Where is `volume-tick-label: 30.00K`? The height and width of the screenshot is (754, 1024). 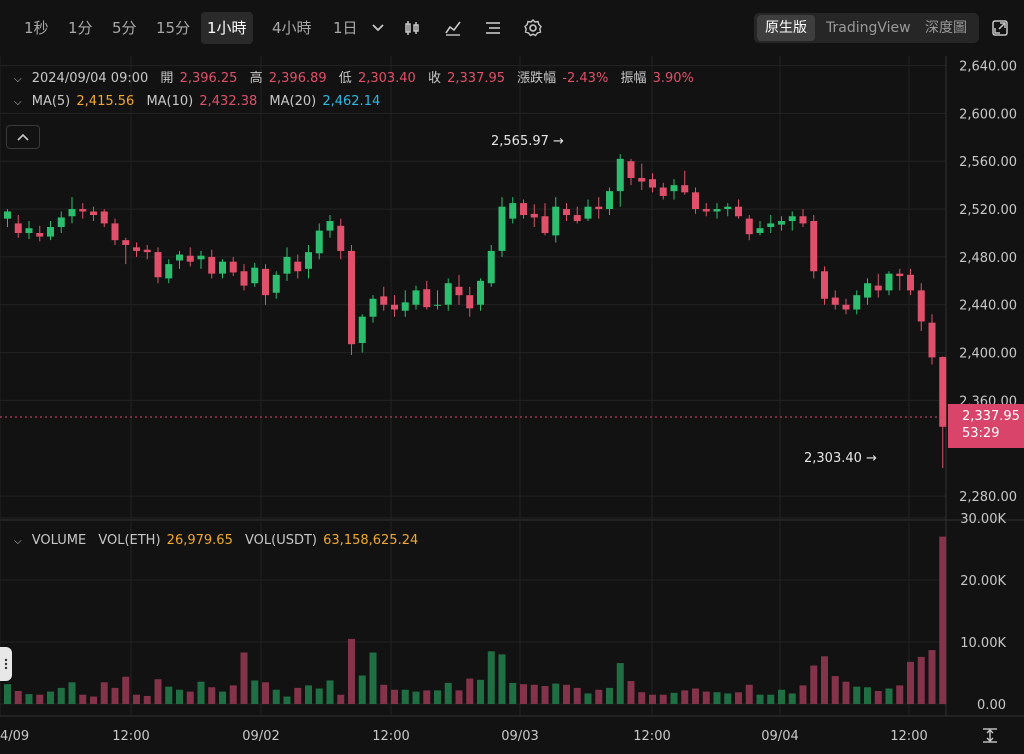
volume-tick-label: 30.00K is located at coordinates (983, 519).